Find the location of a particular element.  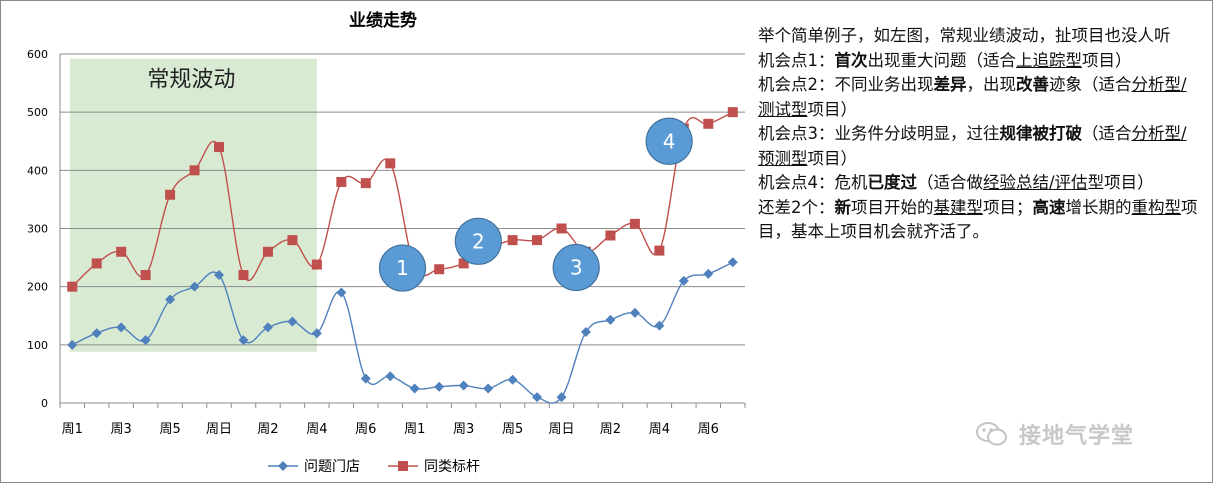

marker-3: 3 is located at coordinates (576, 267).